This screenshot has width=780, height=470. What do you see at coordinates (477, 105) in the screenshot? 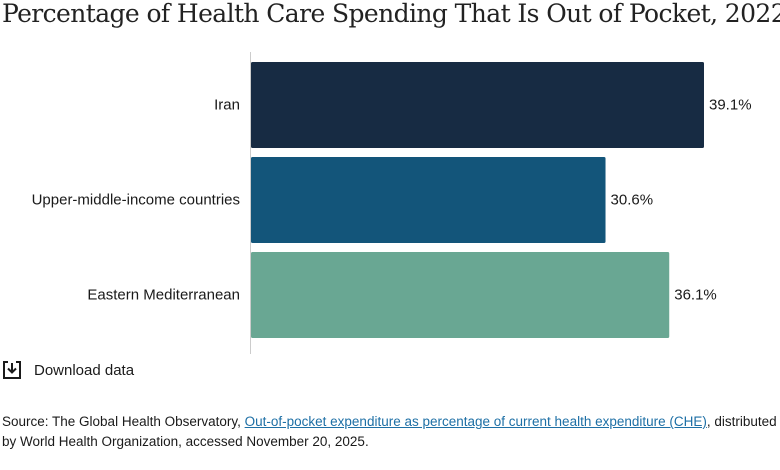
I see `bar-iran` at bounding box center [477, 105].